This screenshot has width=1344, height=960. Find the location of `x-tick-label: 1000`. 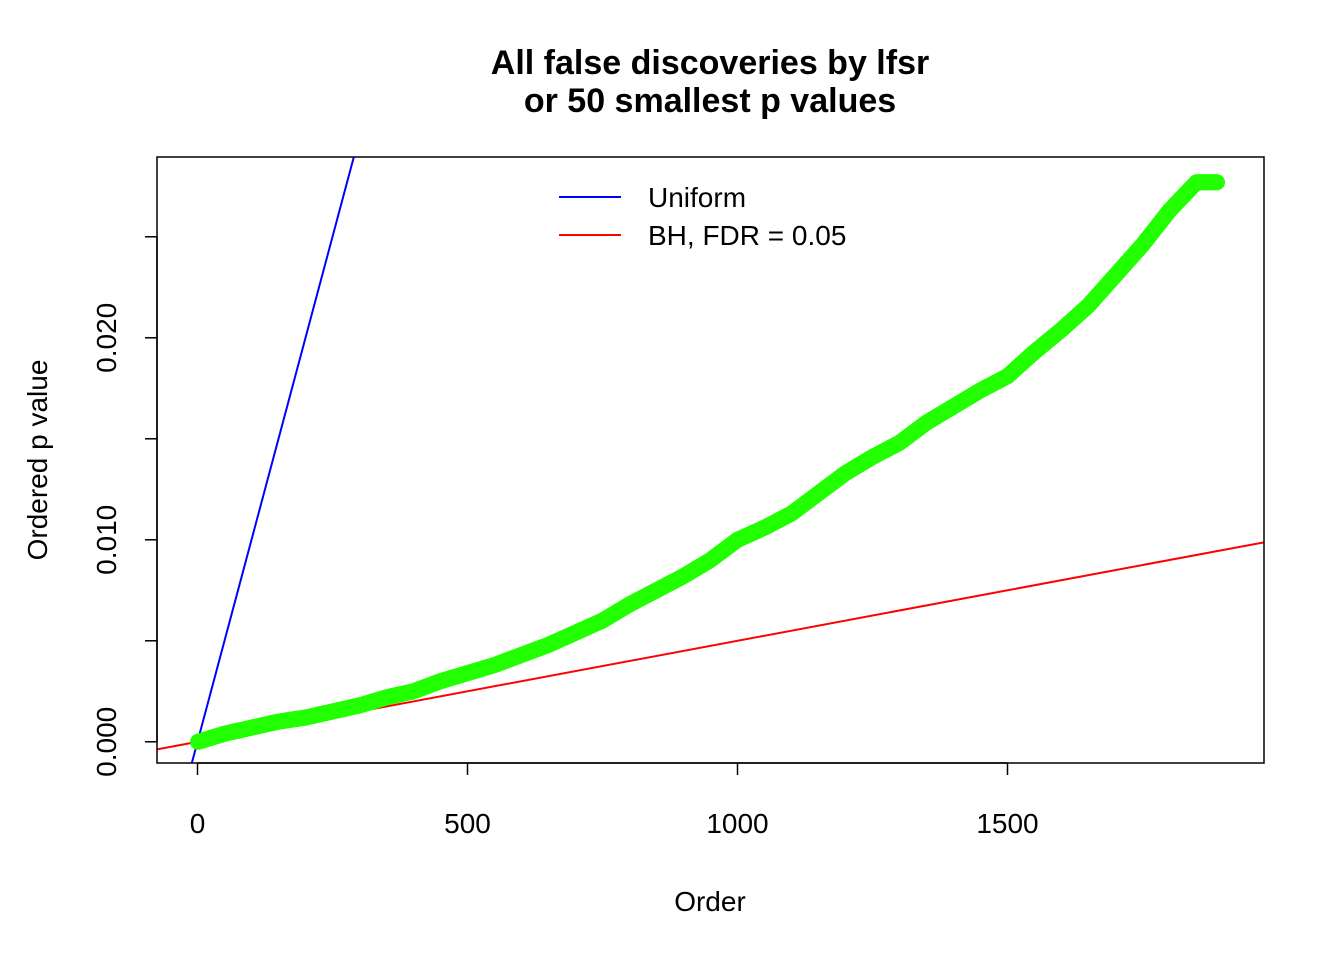

x-tick-label: 1000 is located at coordinates (737, 823).